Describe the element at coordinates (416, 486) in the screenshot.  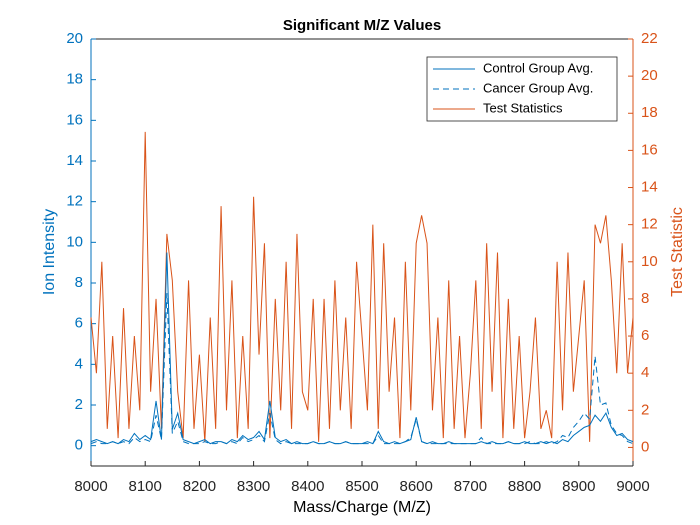
I see `x-tick-label: 8600` at that location.